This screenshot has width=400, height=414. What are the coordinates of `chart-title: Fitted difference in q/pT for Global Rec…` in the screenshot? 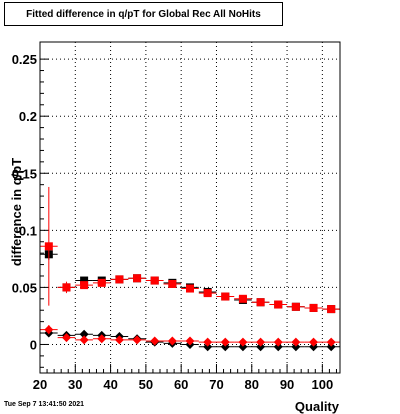 It's located at (143, 14).